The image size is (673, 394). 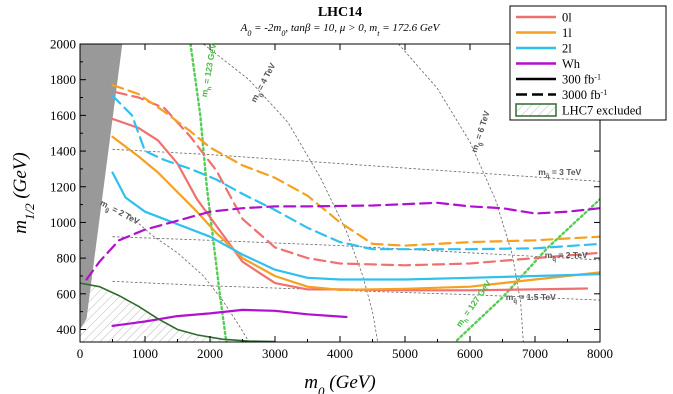 What do you see at coordinates (187, 276) in the screenshot?
I see `contour-gluino-2tev` at bounding box center [187, 276].